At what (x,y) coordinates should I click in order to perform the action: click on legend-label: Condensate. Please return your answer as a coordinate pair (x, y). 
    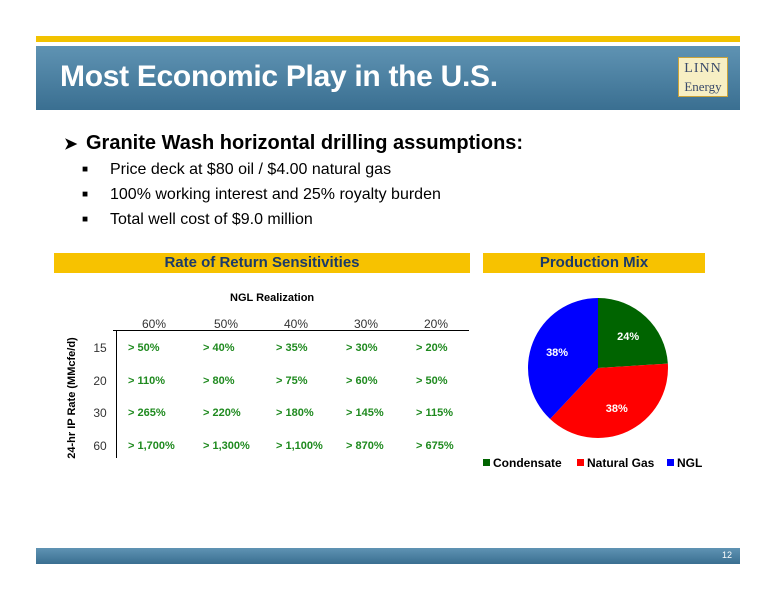
    Looking at the image, I should click on (527, 463).